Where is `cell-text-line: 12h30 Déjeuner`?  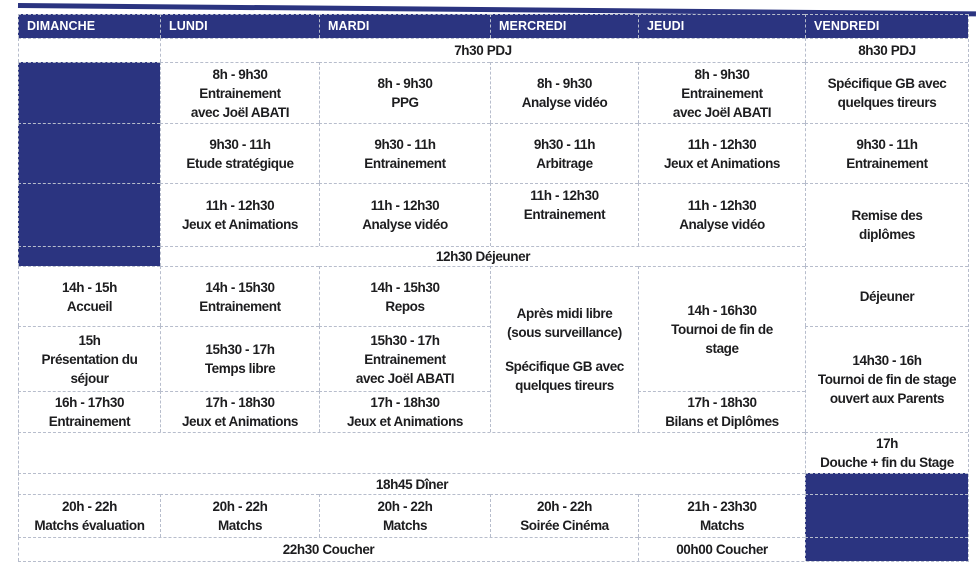
cell-text-line: 12h30 Déjeuner is located at coordinates (483, 256).